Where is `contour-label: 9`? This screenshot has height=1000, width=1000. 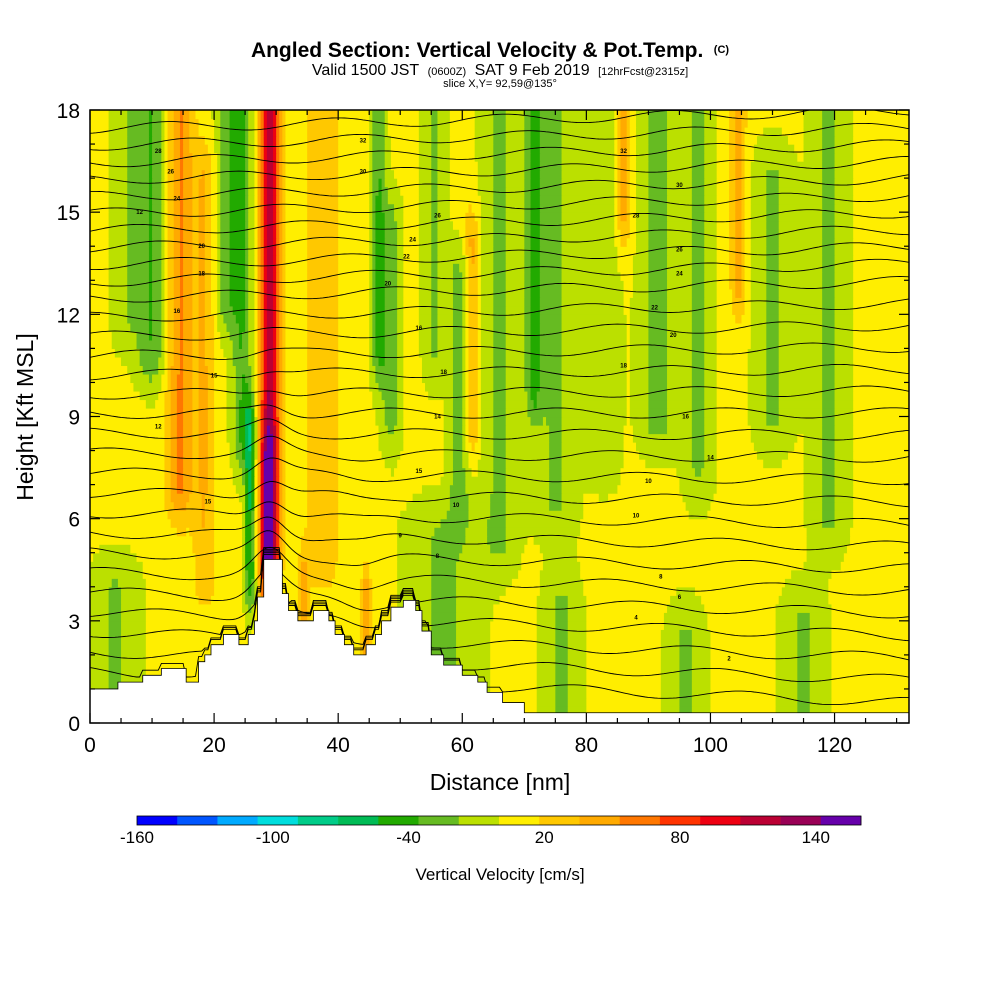
contour-label: 9 is located at coordinates (401, 537).